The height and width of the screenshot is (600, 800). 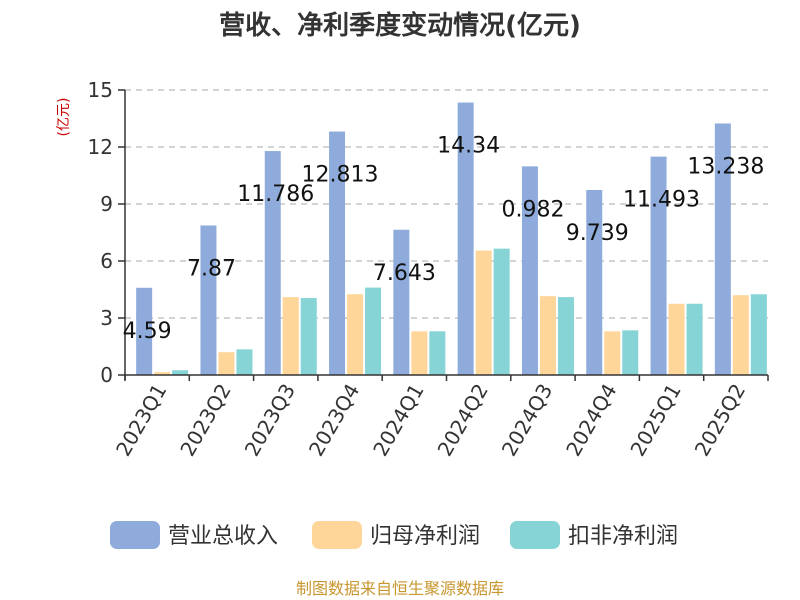 I want to click on x-tick-label: 2024Q2, so click(x=463, y=420).